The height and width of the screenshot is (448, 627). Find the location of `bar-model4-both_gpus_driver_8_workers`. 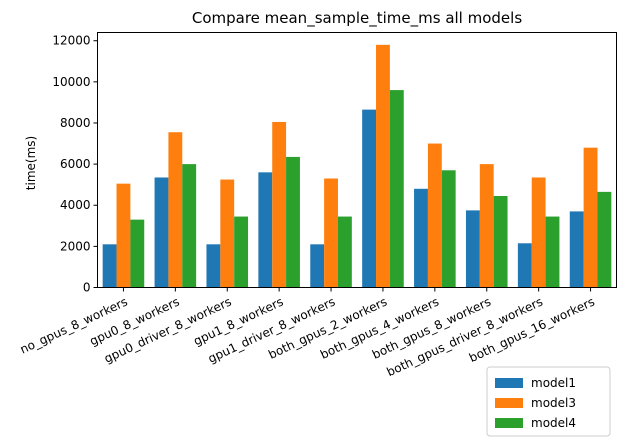

bar-model4-both_gpus_driver_8_workers is located at coordinates (552, 252).